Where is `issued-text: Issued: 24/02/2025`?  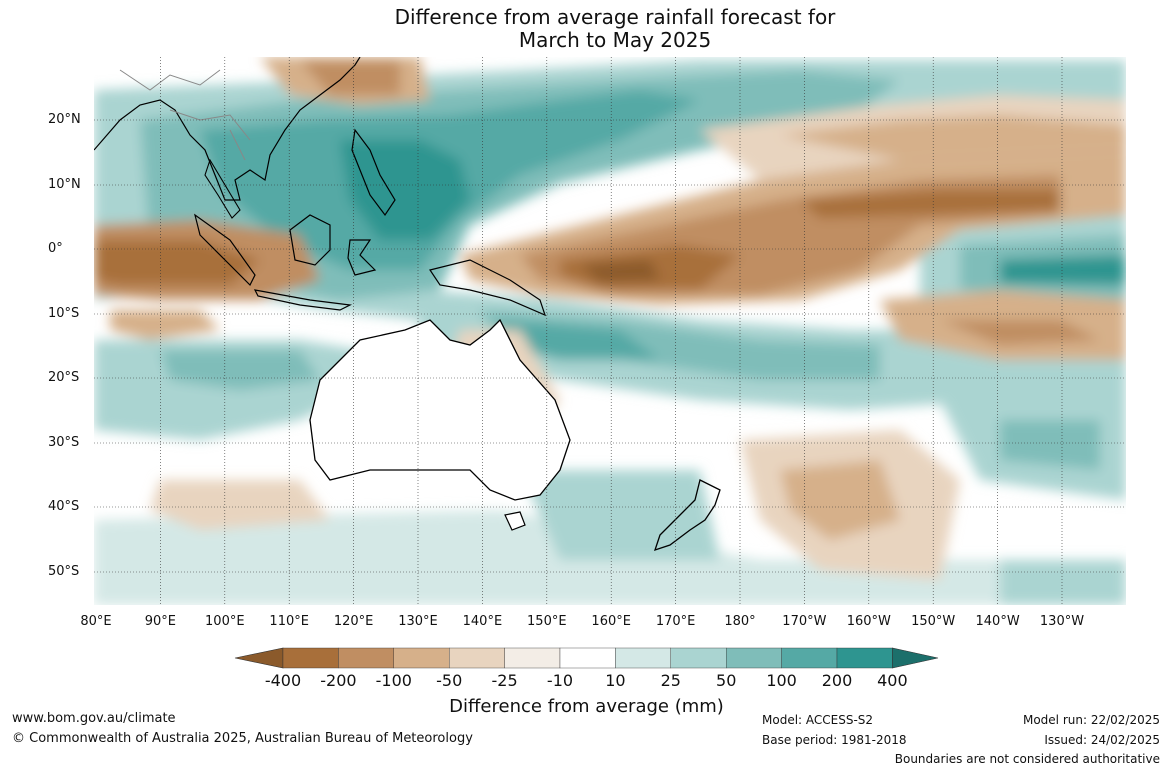 issued-text: Issued: 24/02/2025 is located at coordinates (1102, 740).